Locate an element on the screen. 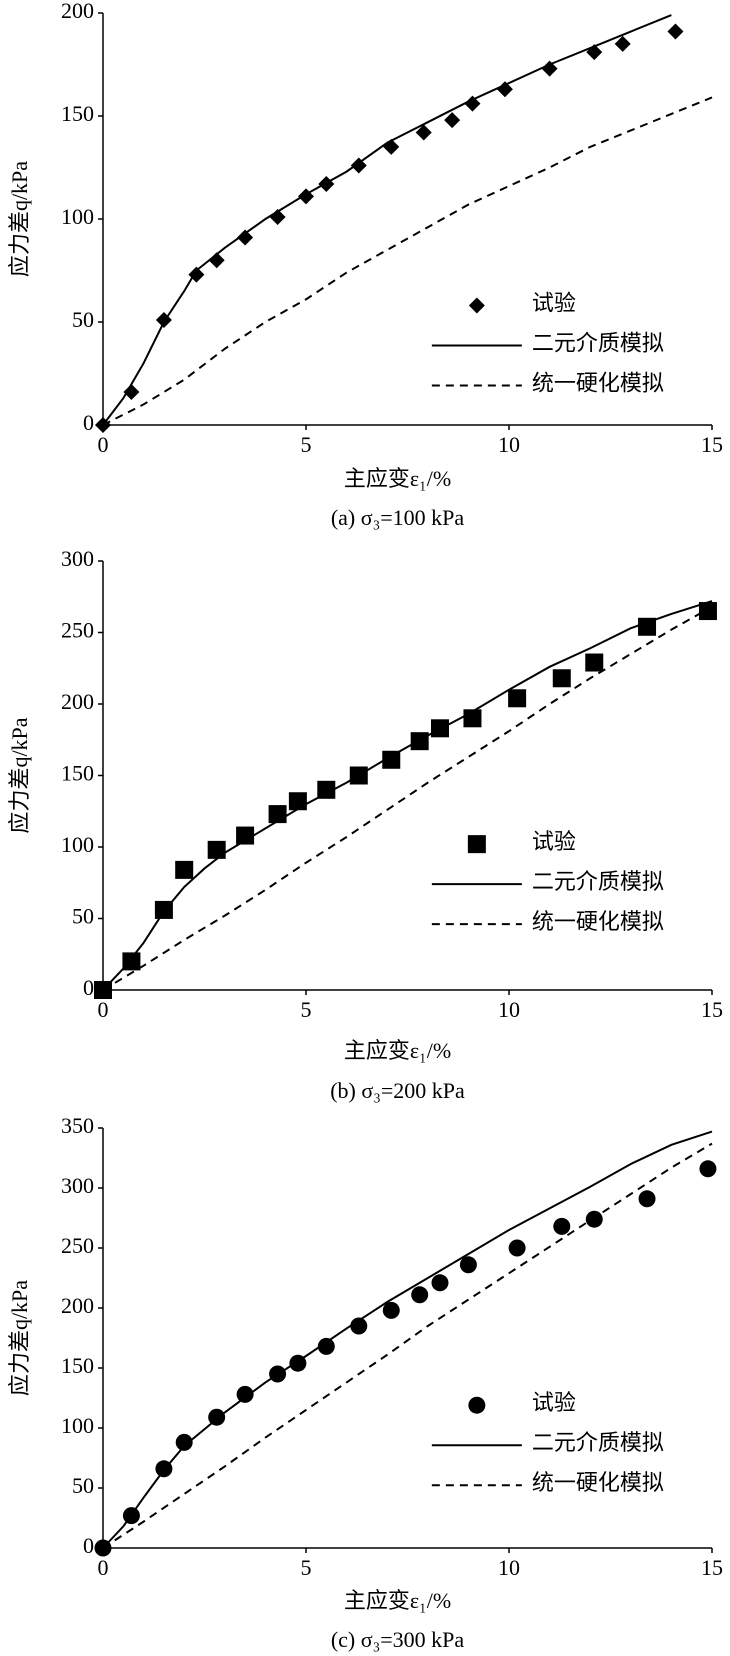  caption: (b) σ₃=200 kPa is located at coordinates (397, 1090).